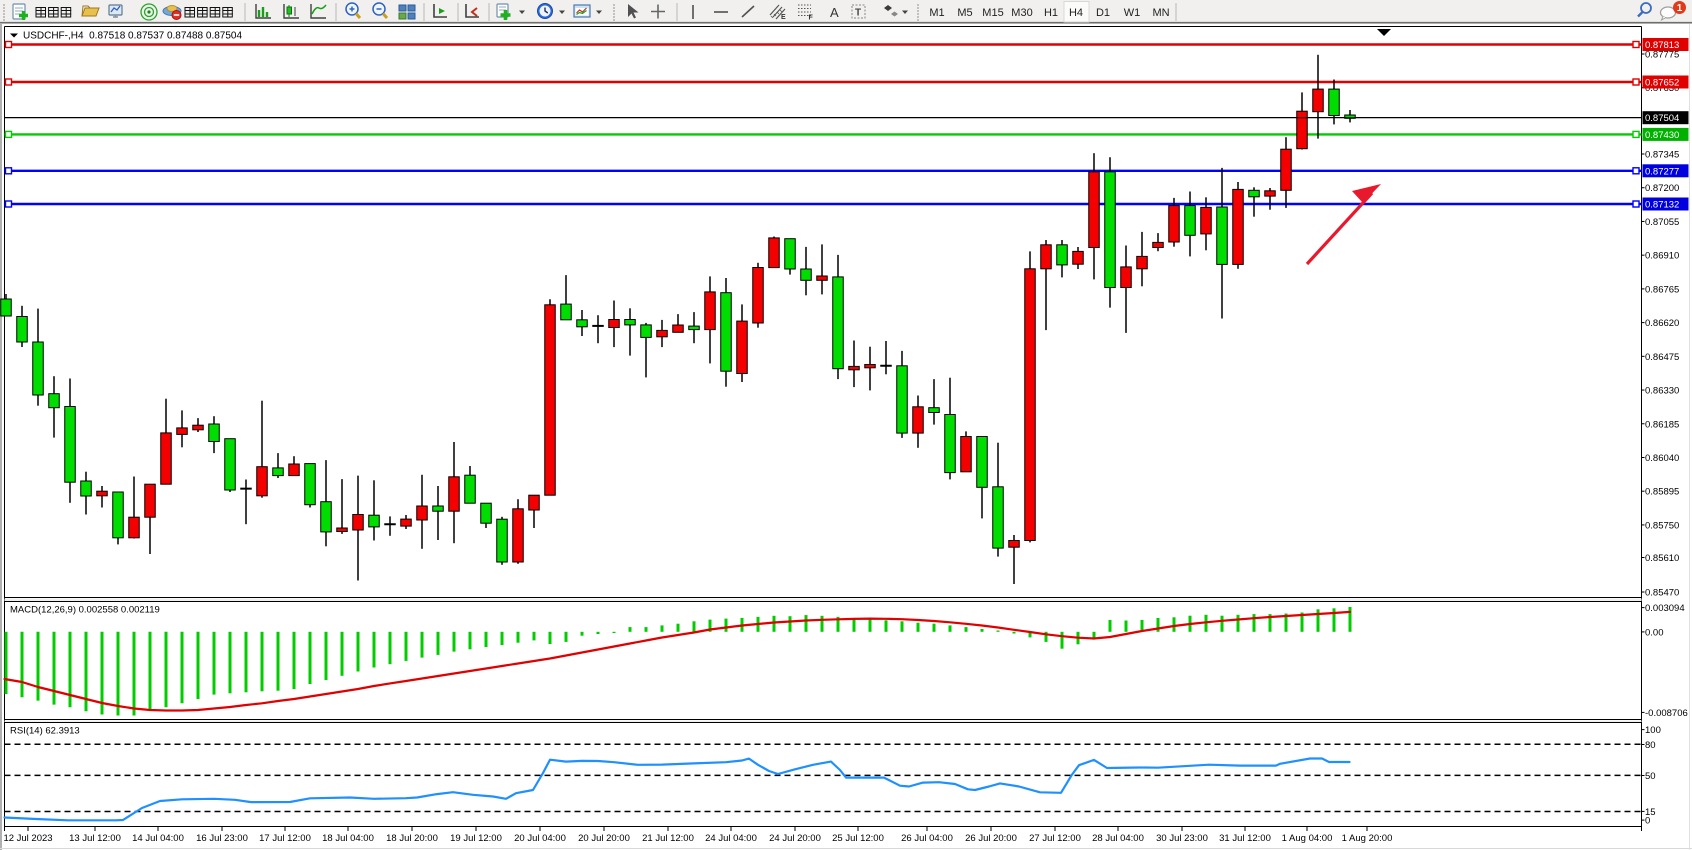 This screenshot has width=1692, height=850. Describe the element at coordinates (1051, 13) in the screenshot. I see `svg-text: H1` at that location.